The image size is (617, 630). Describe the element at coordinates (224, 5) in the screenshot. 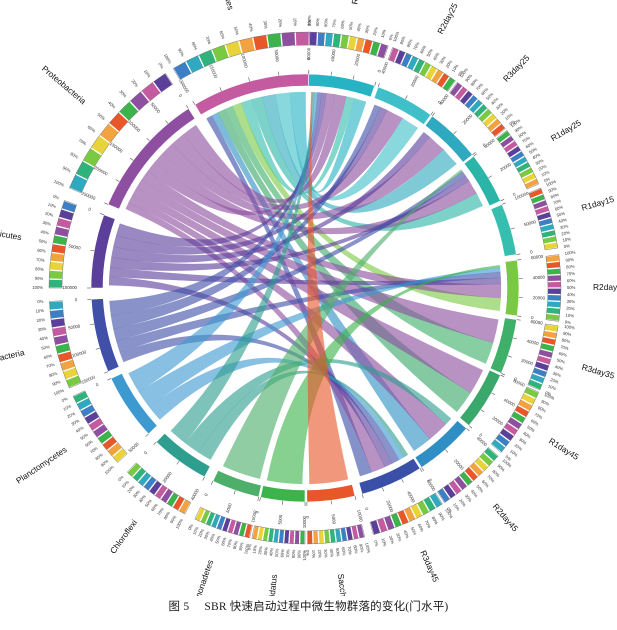

I see `segment-label: Bacteroidetes` at that location.